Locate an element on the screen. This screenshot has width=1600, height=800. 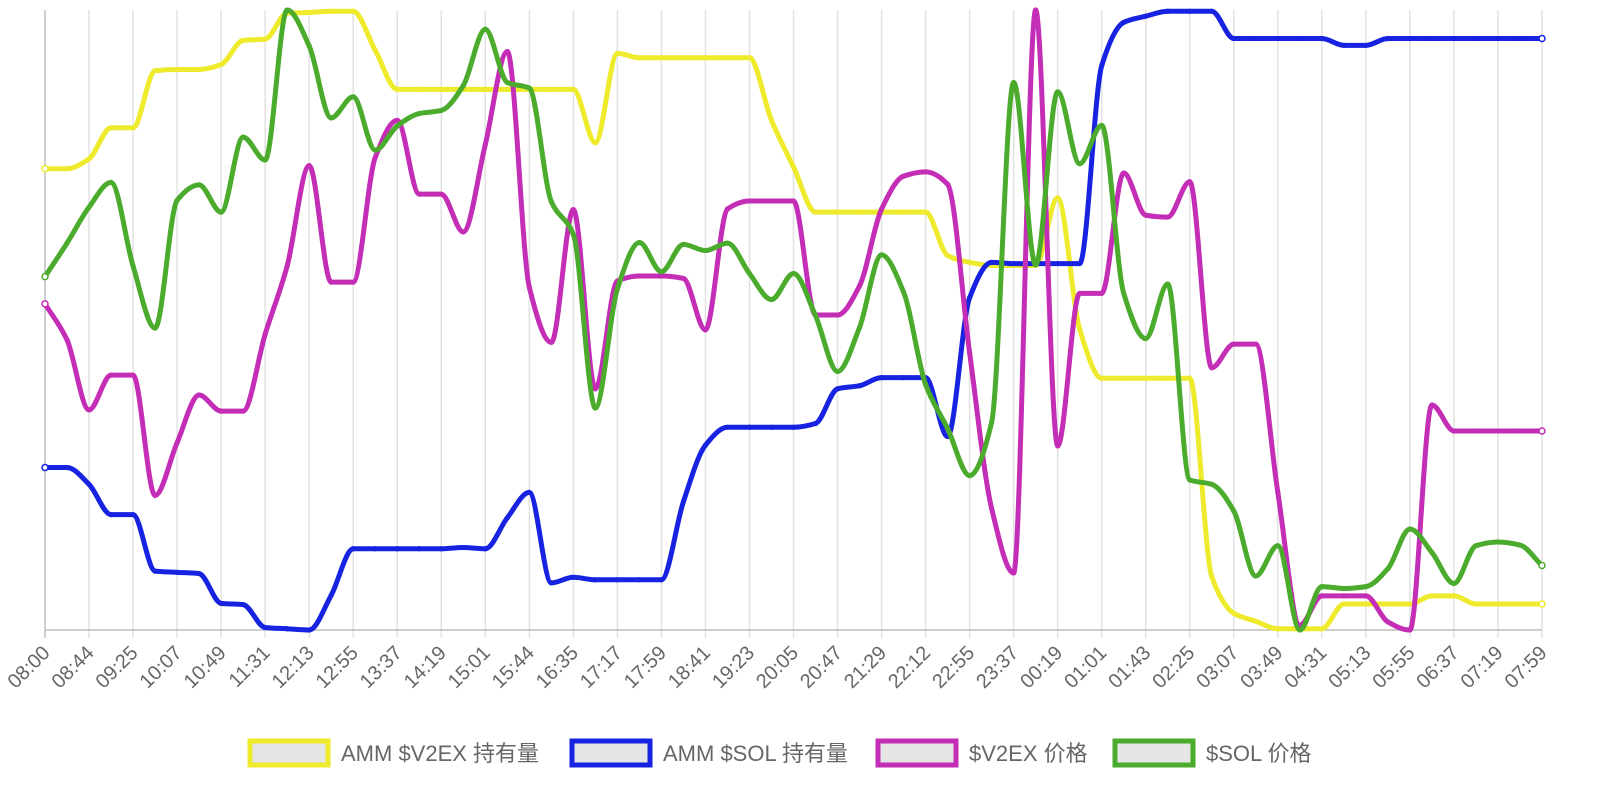
legend-swatch is located at coordinates (917, 753).